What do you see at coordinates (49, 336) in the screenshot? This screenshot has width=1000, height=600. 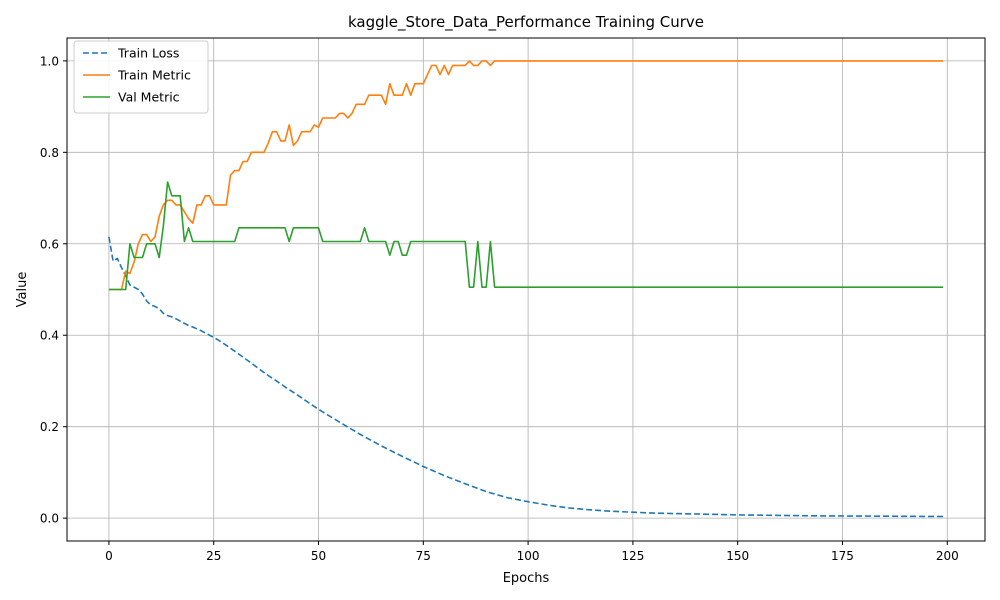 I see `y-tick-label: 0.4` at bounding box center [49, 336].